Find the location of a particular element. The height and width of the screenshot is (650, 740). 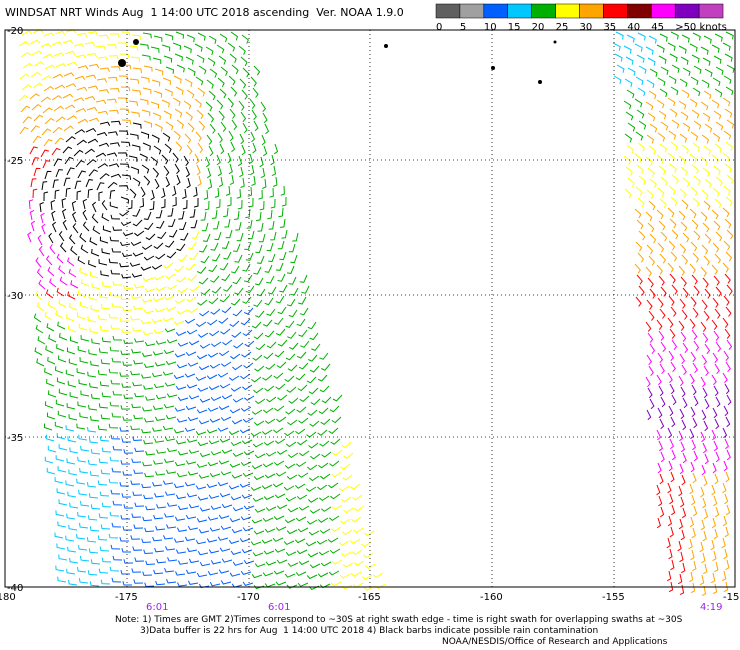

lat-label: -40 is located at coordinates (15, 588).